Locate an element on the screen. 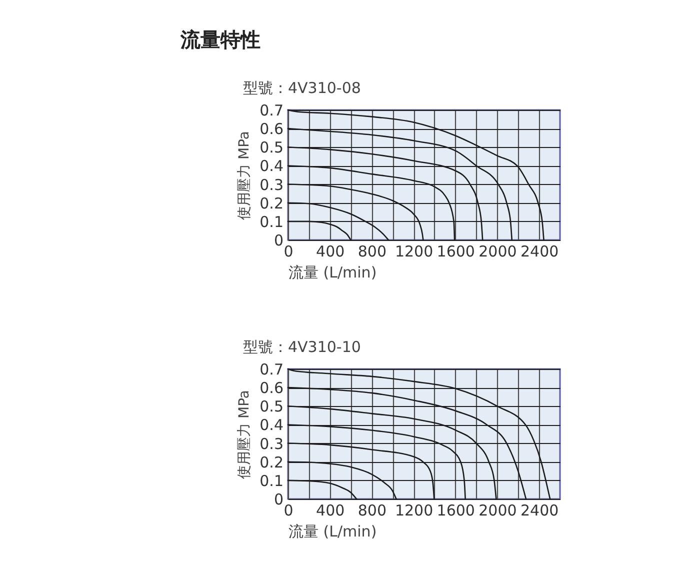  chart-subtitle: 型號：4V310-08 is located at coordinates (302, 88).